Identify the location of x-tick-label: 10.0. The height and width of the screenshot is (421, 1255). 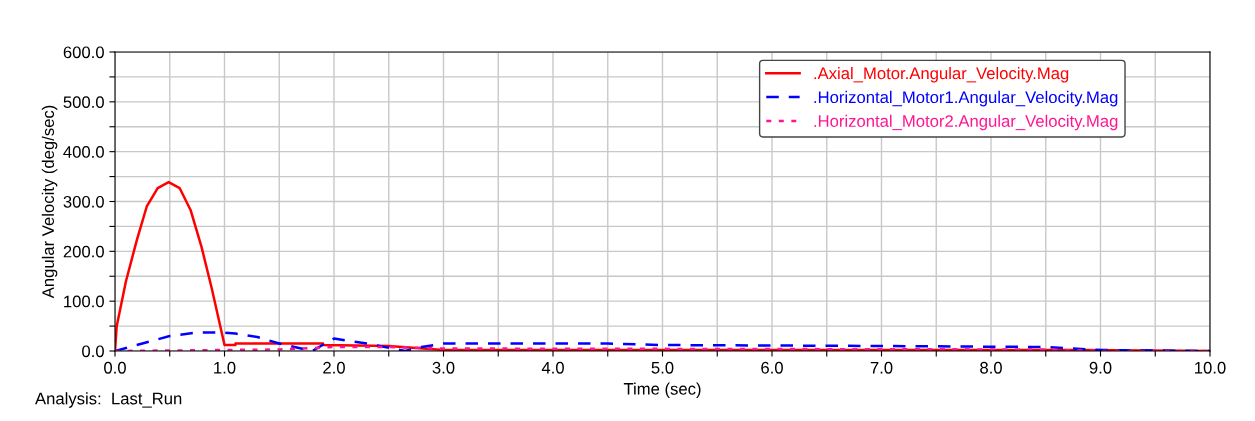
(1210, 367).